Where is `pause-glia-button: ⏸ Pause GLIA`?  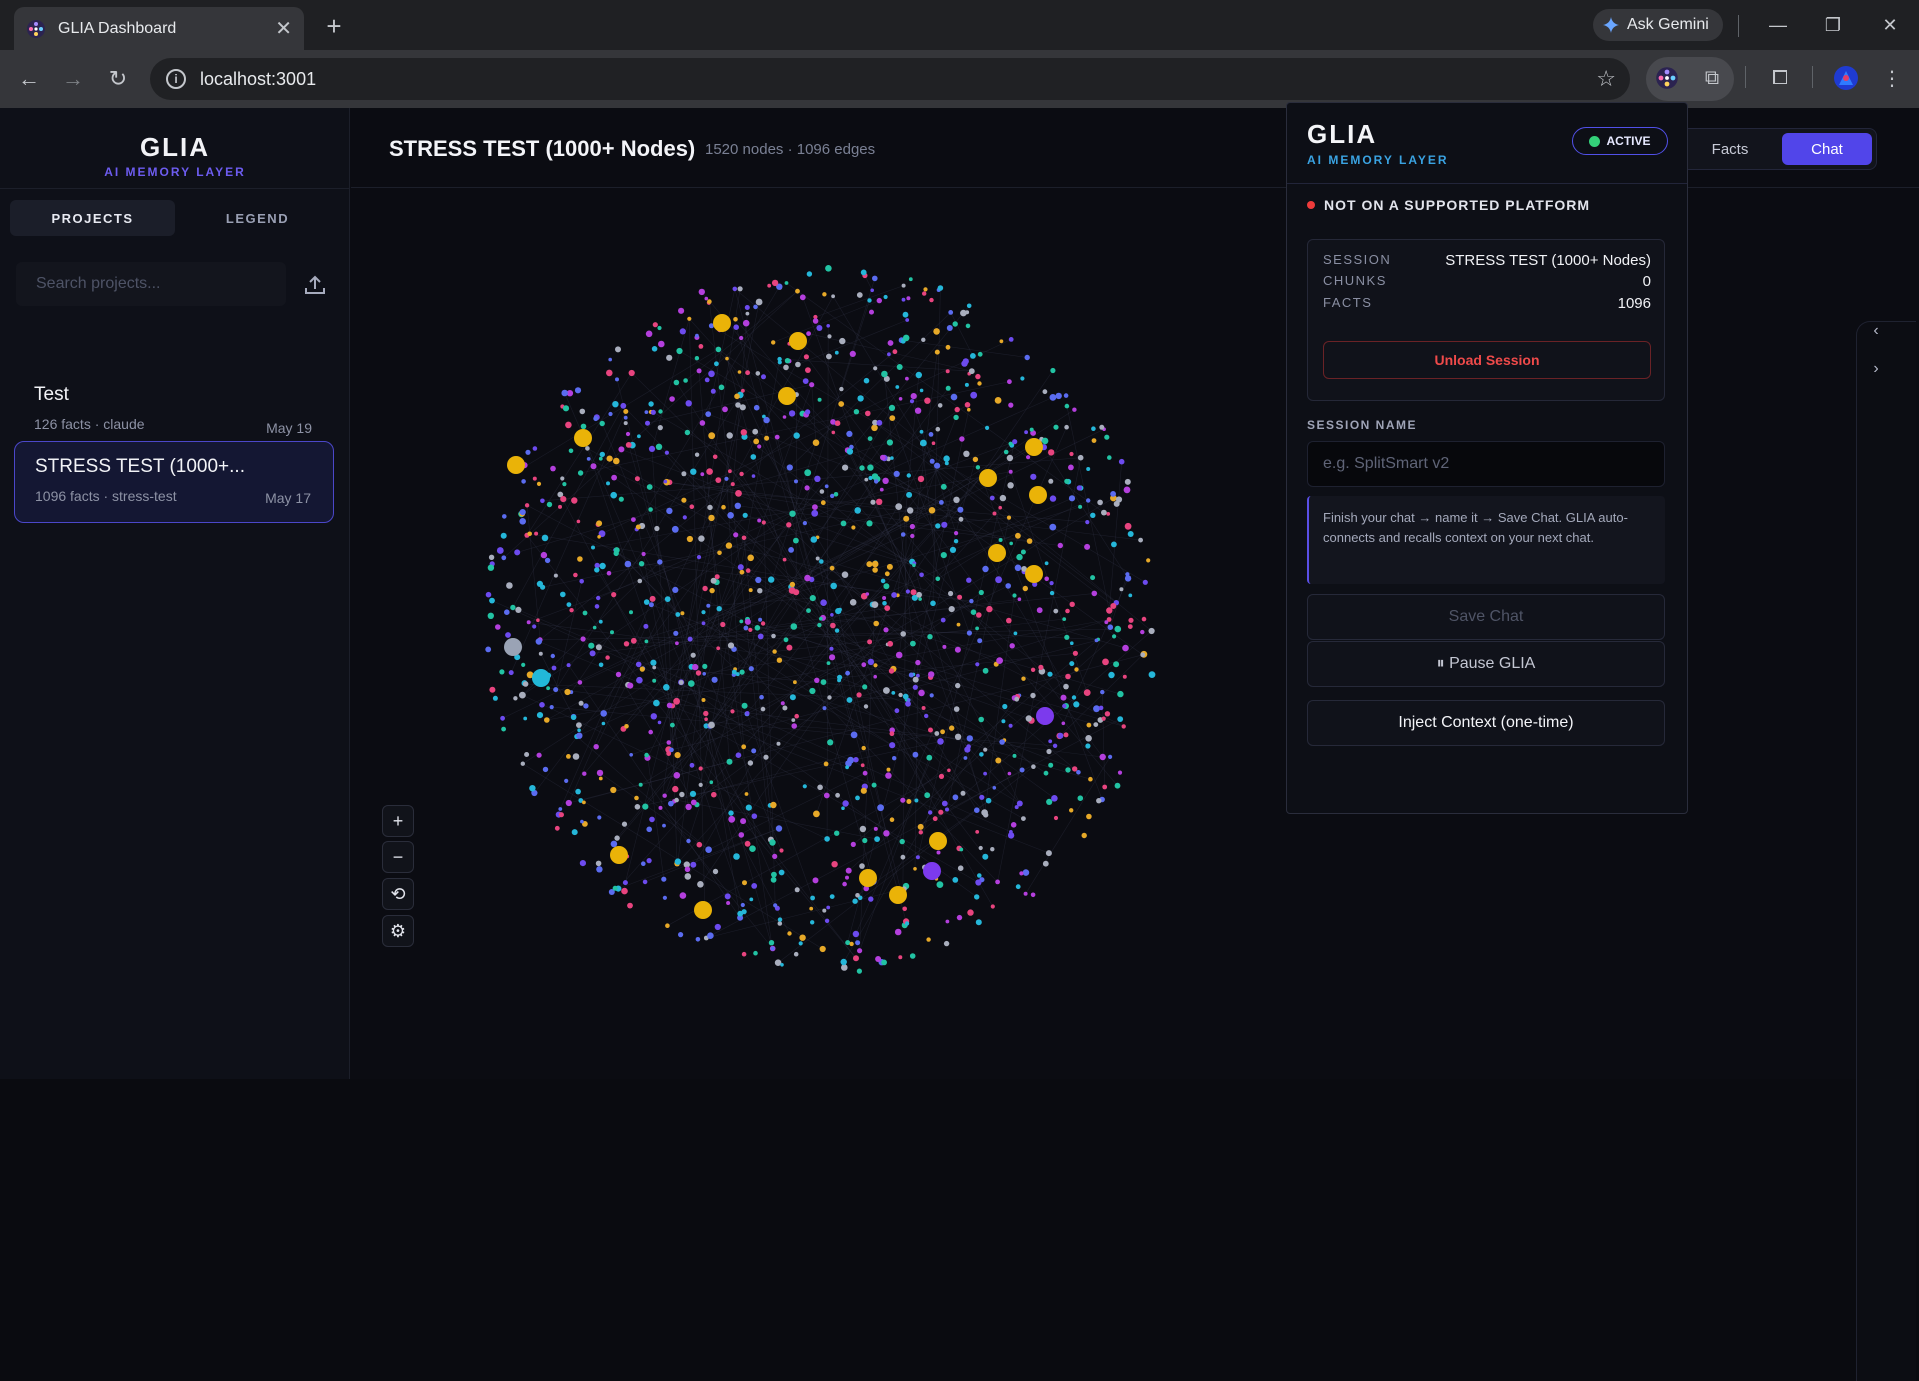
pause-glia-button: ⏸ Pause GLIA is located at coordinates (1486, 664).